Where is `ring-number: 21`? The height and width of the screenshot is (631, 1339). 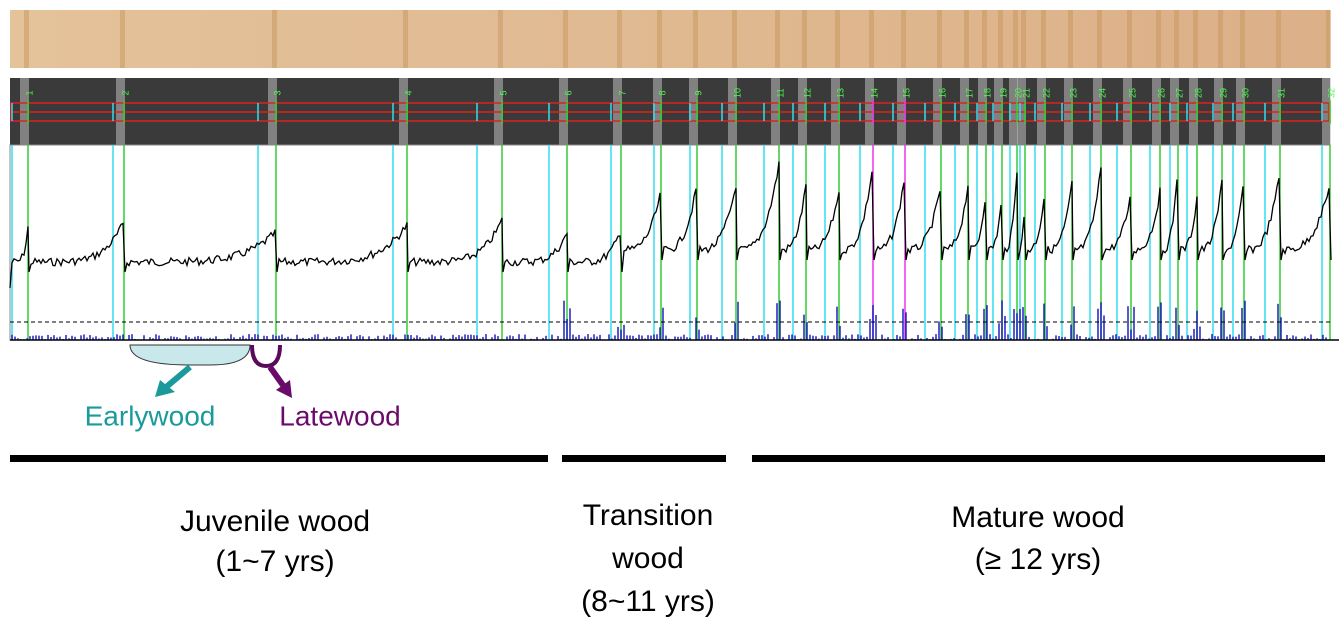
ring-number: 21 is located at coordinates (1026, 93).